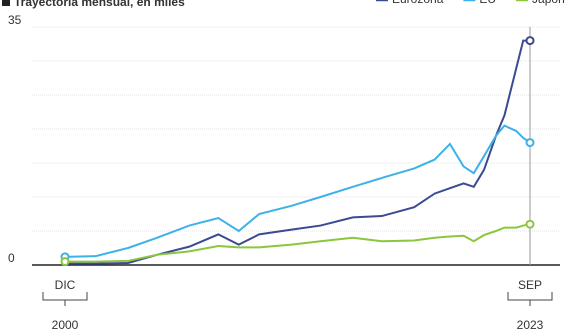  I want to click on series-line, so click(298, 243).